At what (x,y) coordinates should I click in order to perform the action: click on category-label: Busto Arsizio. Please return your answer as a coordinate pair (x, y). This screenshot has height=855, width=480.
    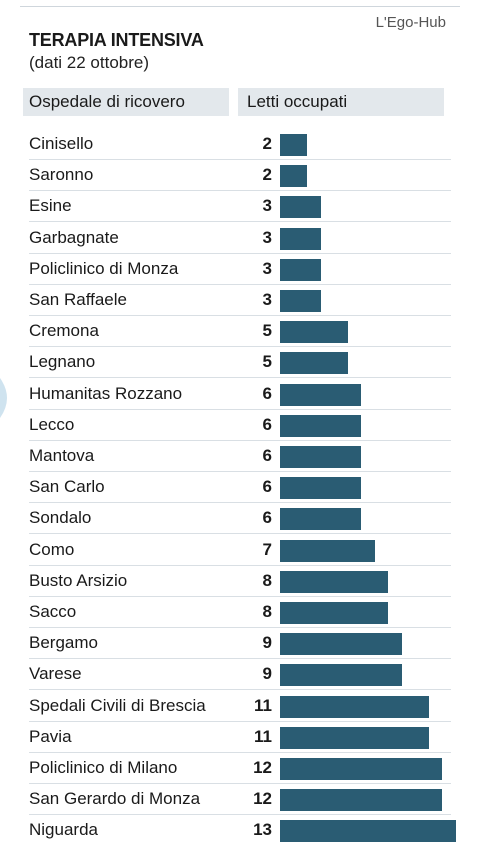
    Looking at the image, I should click on (78, 580).